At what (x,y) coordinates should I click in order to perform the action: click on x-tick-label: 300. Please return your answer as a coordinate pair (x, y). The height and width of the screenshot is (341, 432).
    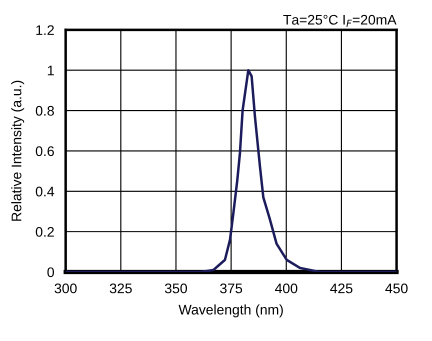
    Looking at the image, I should click on (65, 288).